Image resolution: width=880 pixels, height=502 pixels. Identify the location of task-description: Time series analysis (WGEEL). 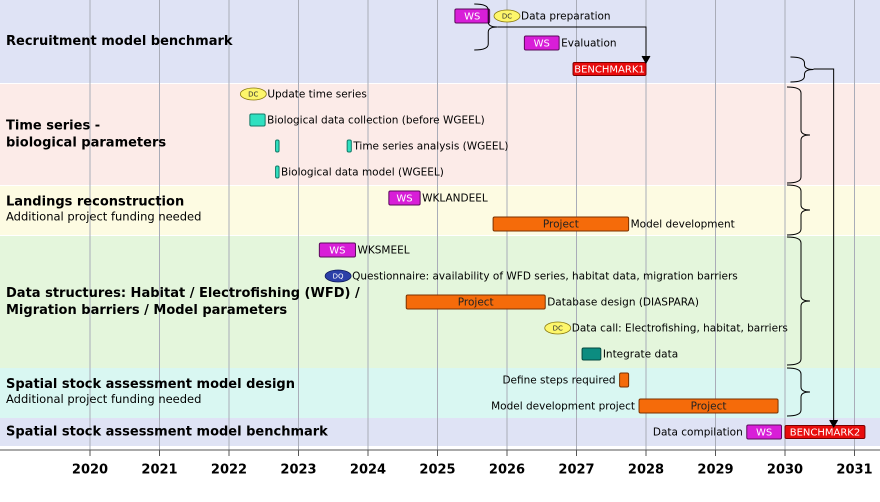
(430, 147).